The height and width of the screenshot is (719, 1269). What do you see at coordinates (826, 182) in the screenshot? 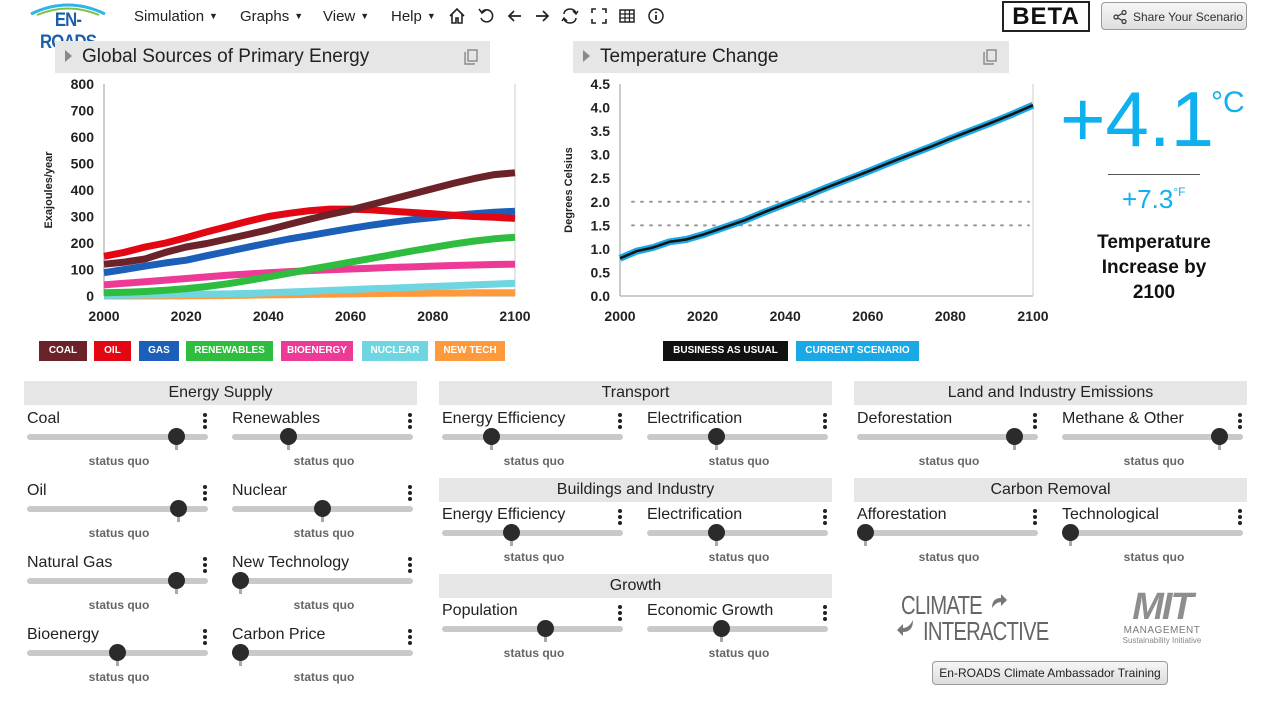
I see `series-line-business-as-usual` at bounding box center [826, 182].